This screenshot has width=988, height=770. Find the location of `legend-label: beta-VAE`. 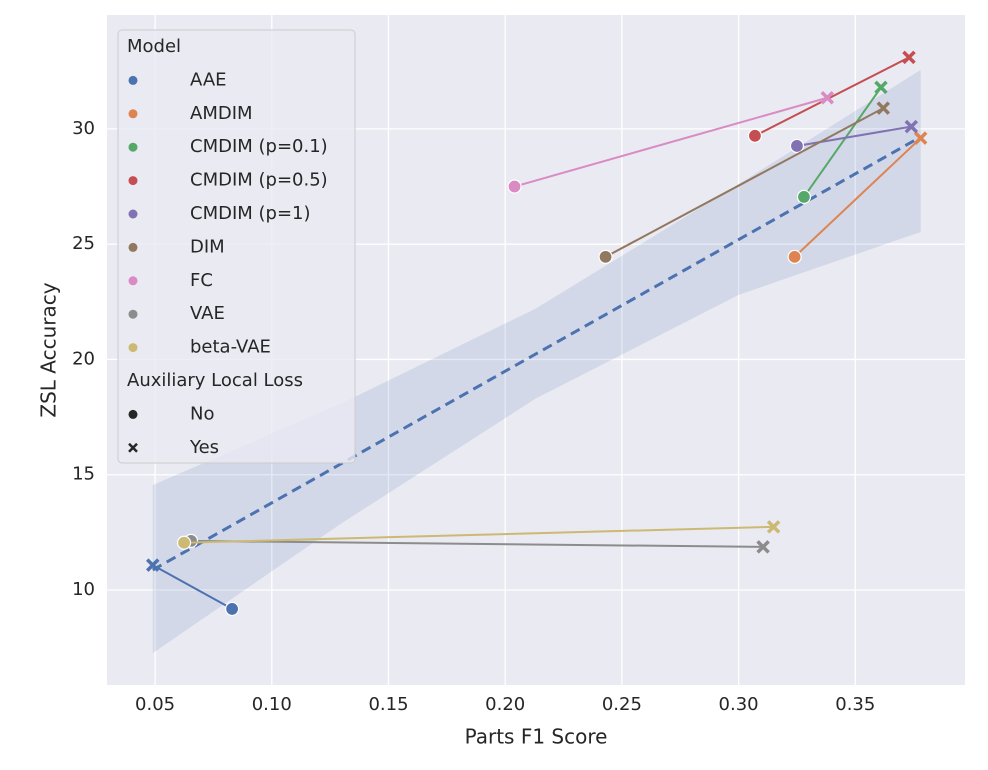

legend-label: beta-VAE is located at coordinates (230, 347).